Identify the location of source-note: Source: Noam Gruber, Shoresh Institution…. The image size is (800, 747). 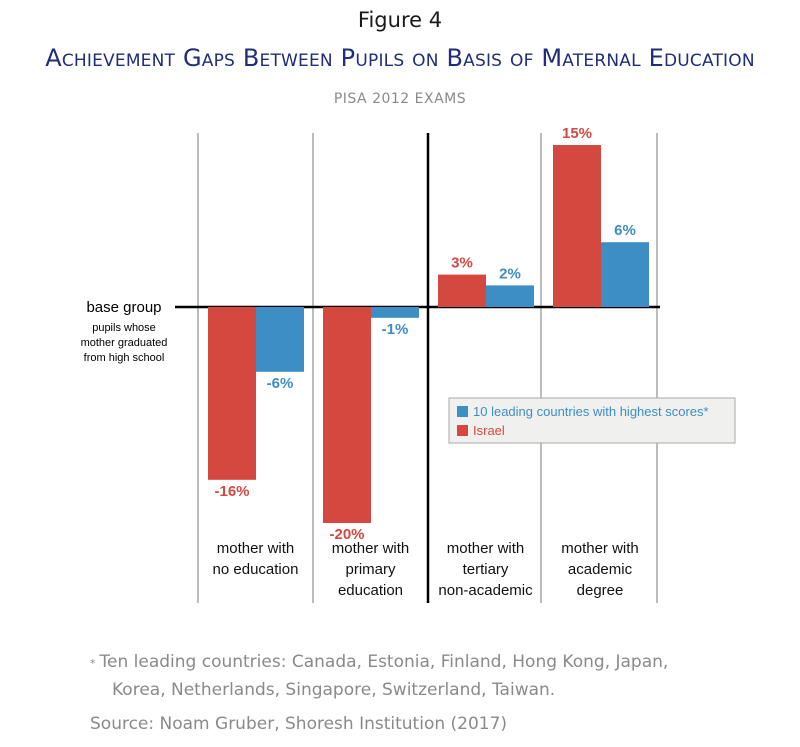
(299, 724).